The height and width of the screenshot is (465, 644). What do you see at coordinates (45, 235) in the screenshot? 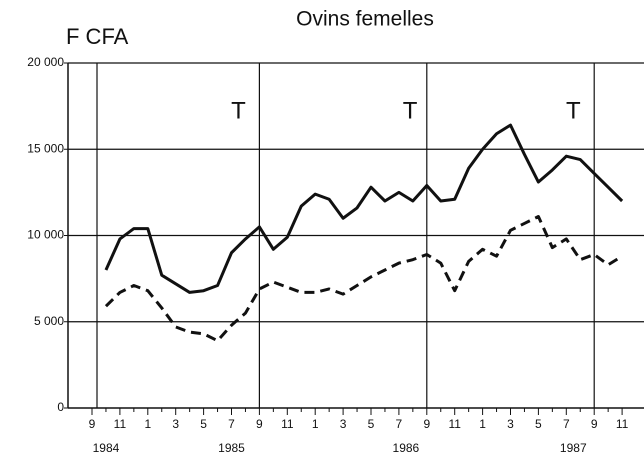
I see `y-tick-label: 10 000` at bounding box center [45, 235].